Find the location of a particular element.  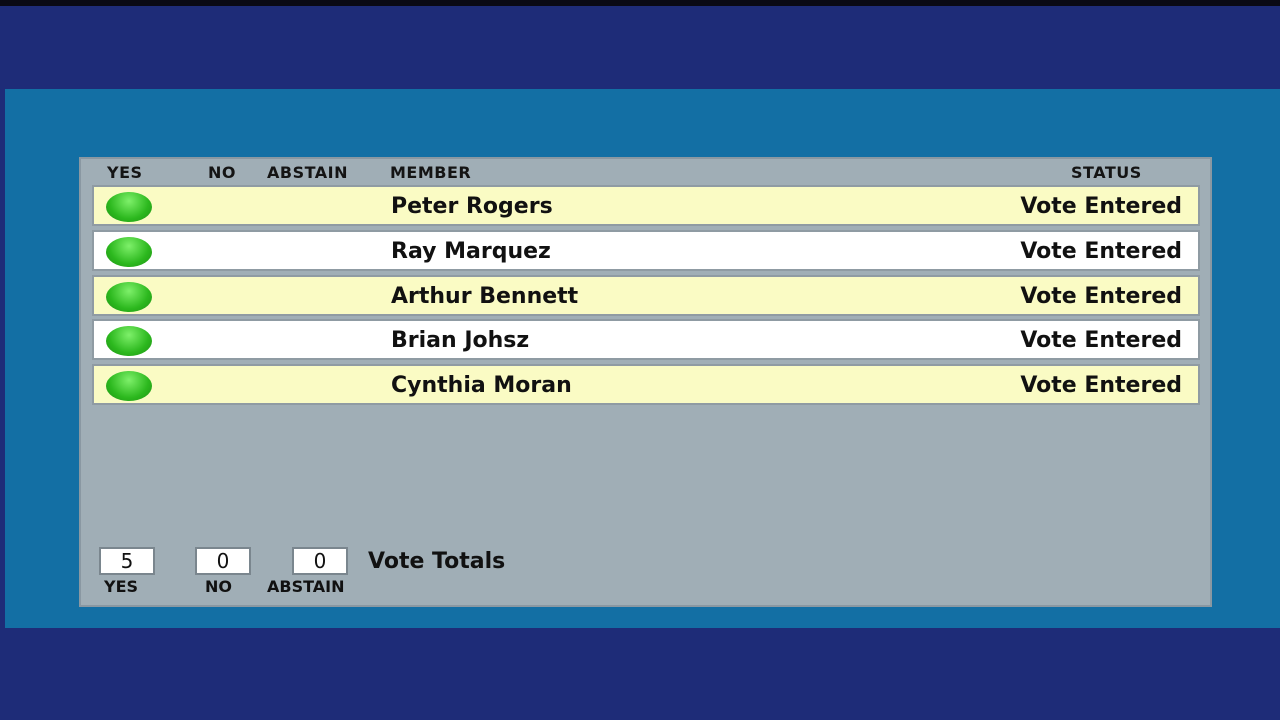

header-no: NO is located at coordinates (222, 172).